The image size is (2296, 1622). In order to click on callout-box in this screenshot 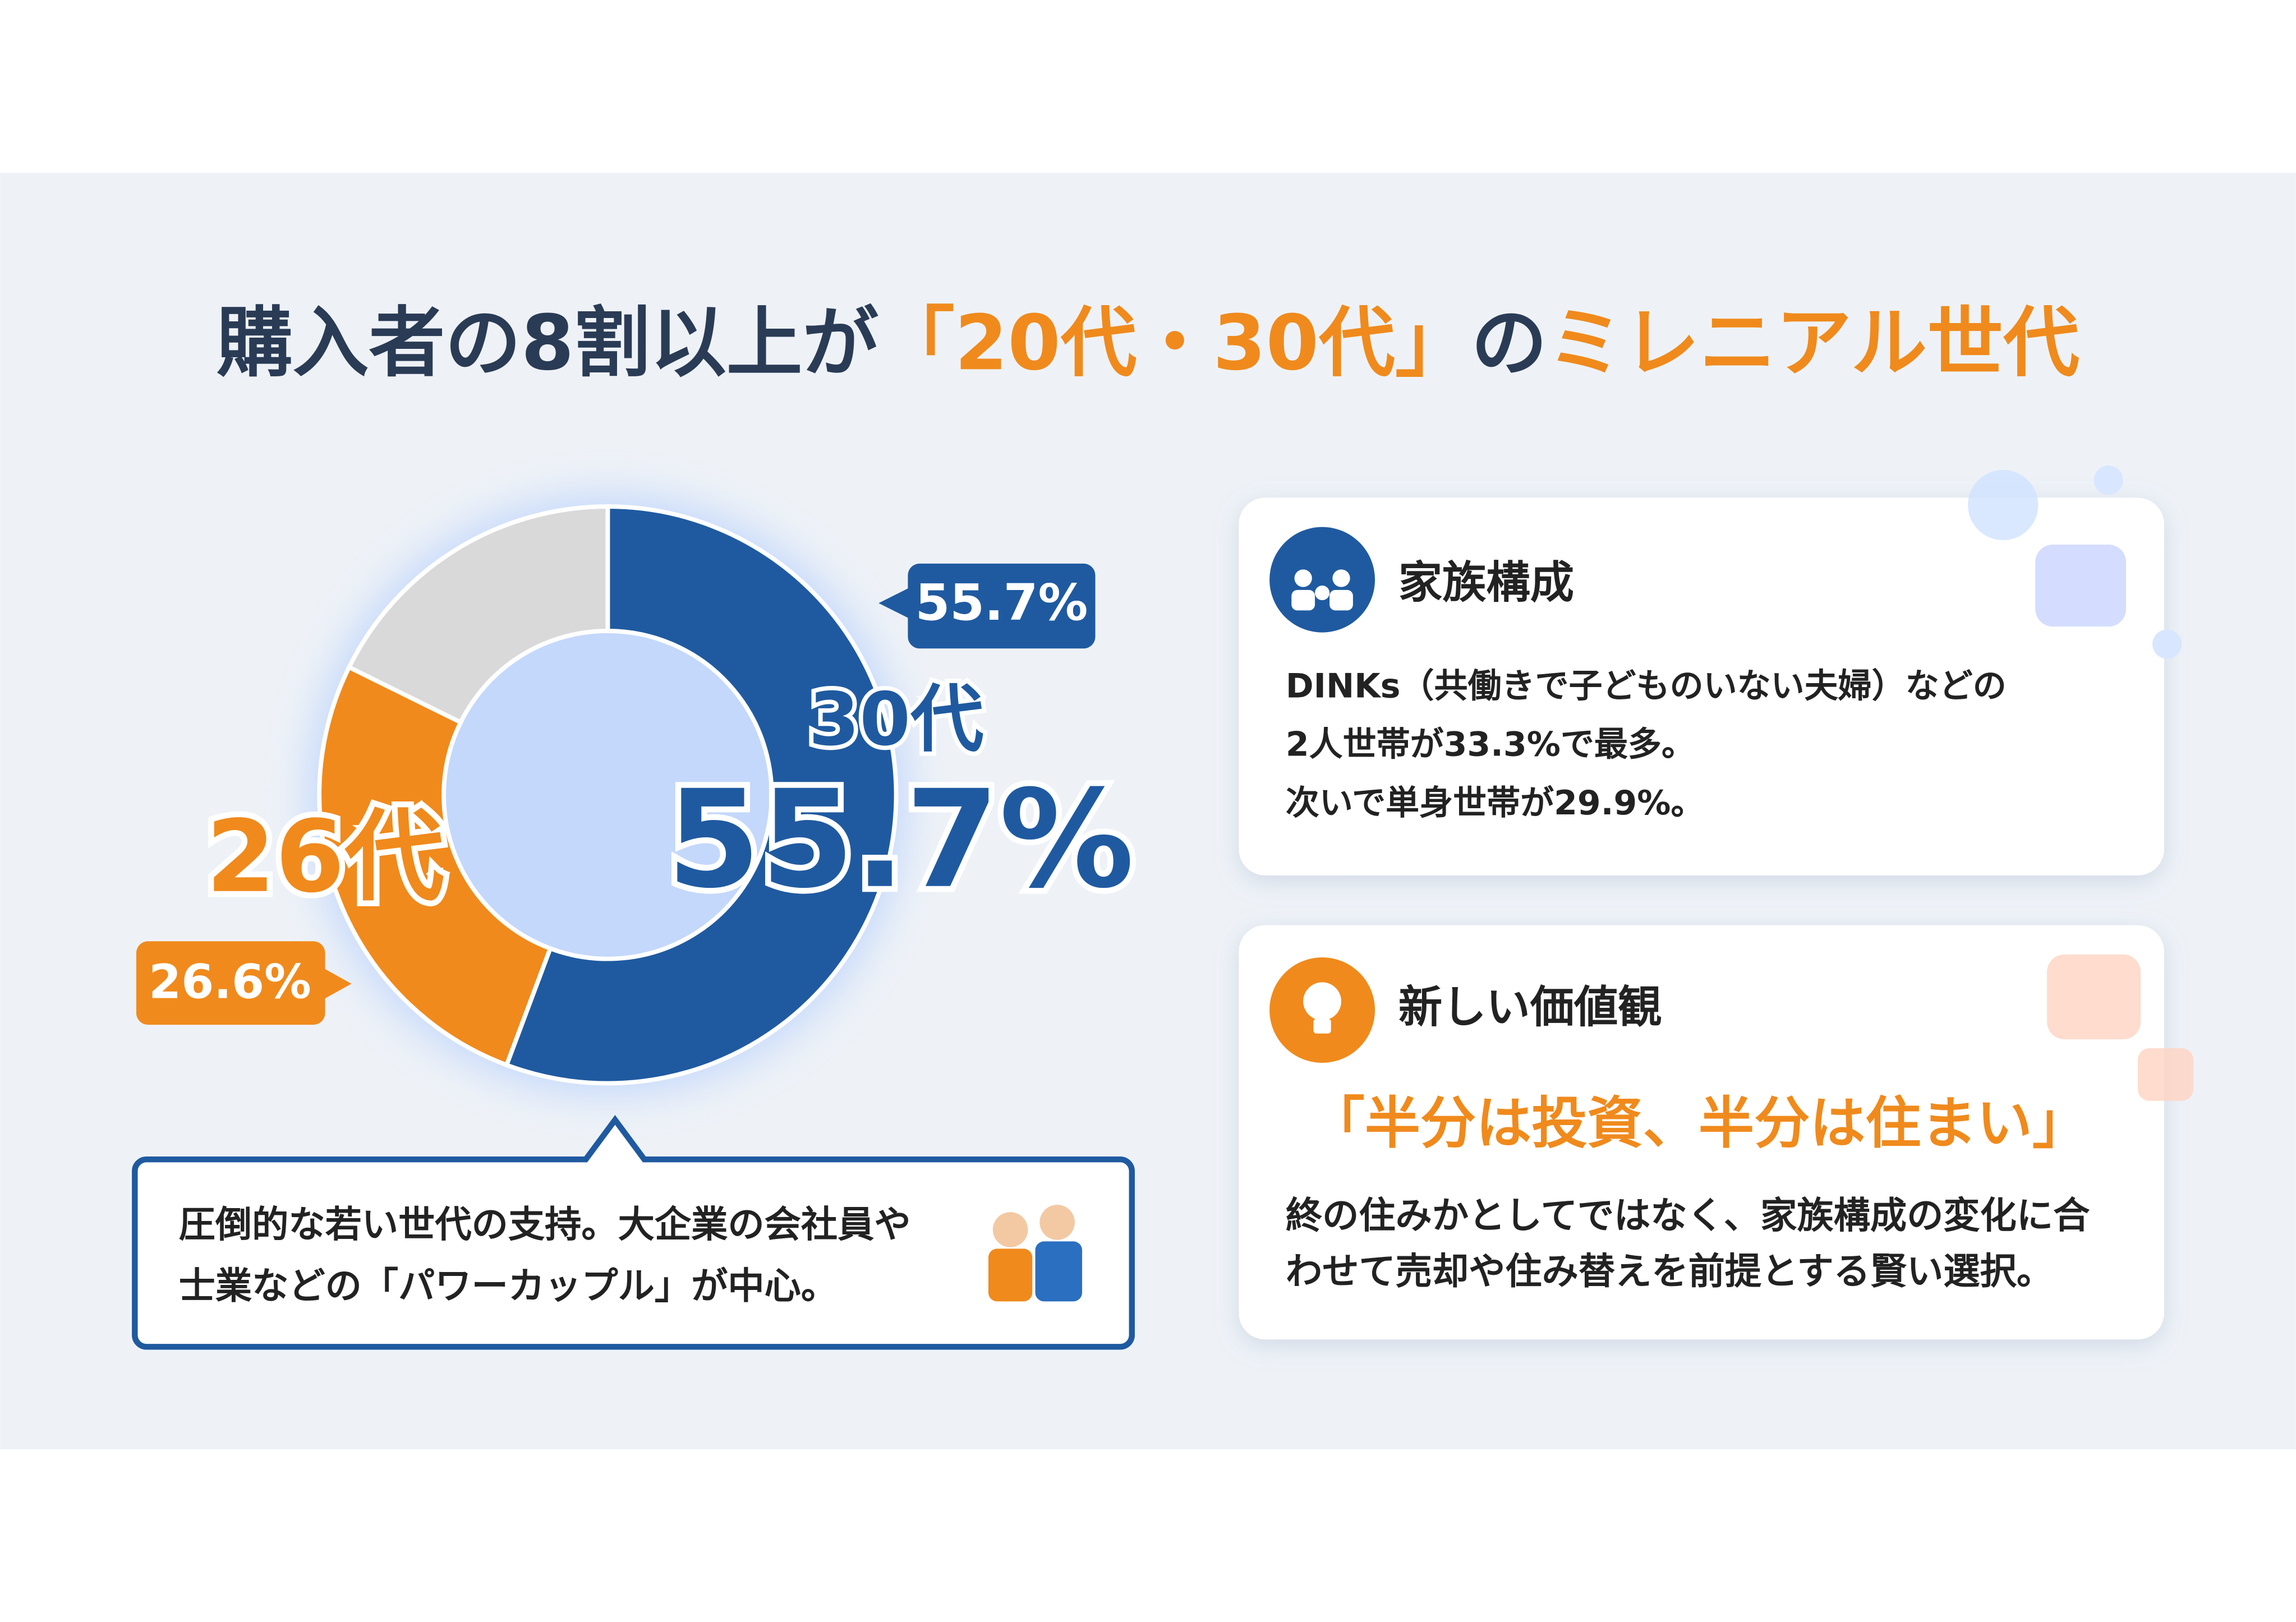, I will do `click(633, 1232)`.